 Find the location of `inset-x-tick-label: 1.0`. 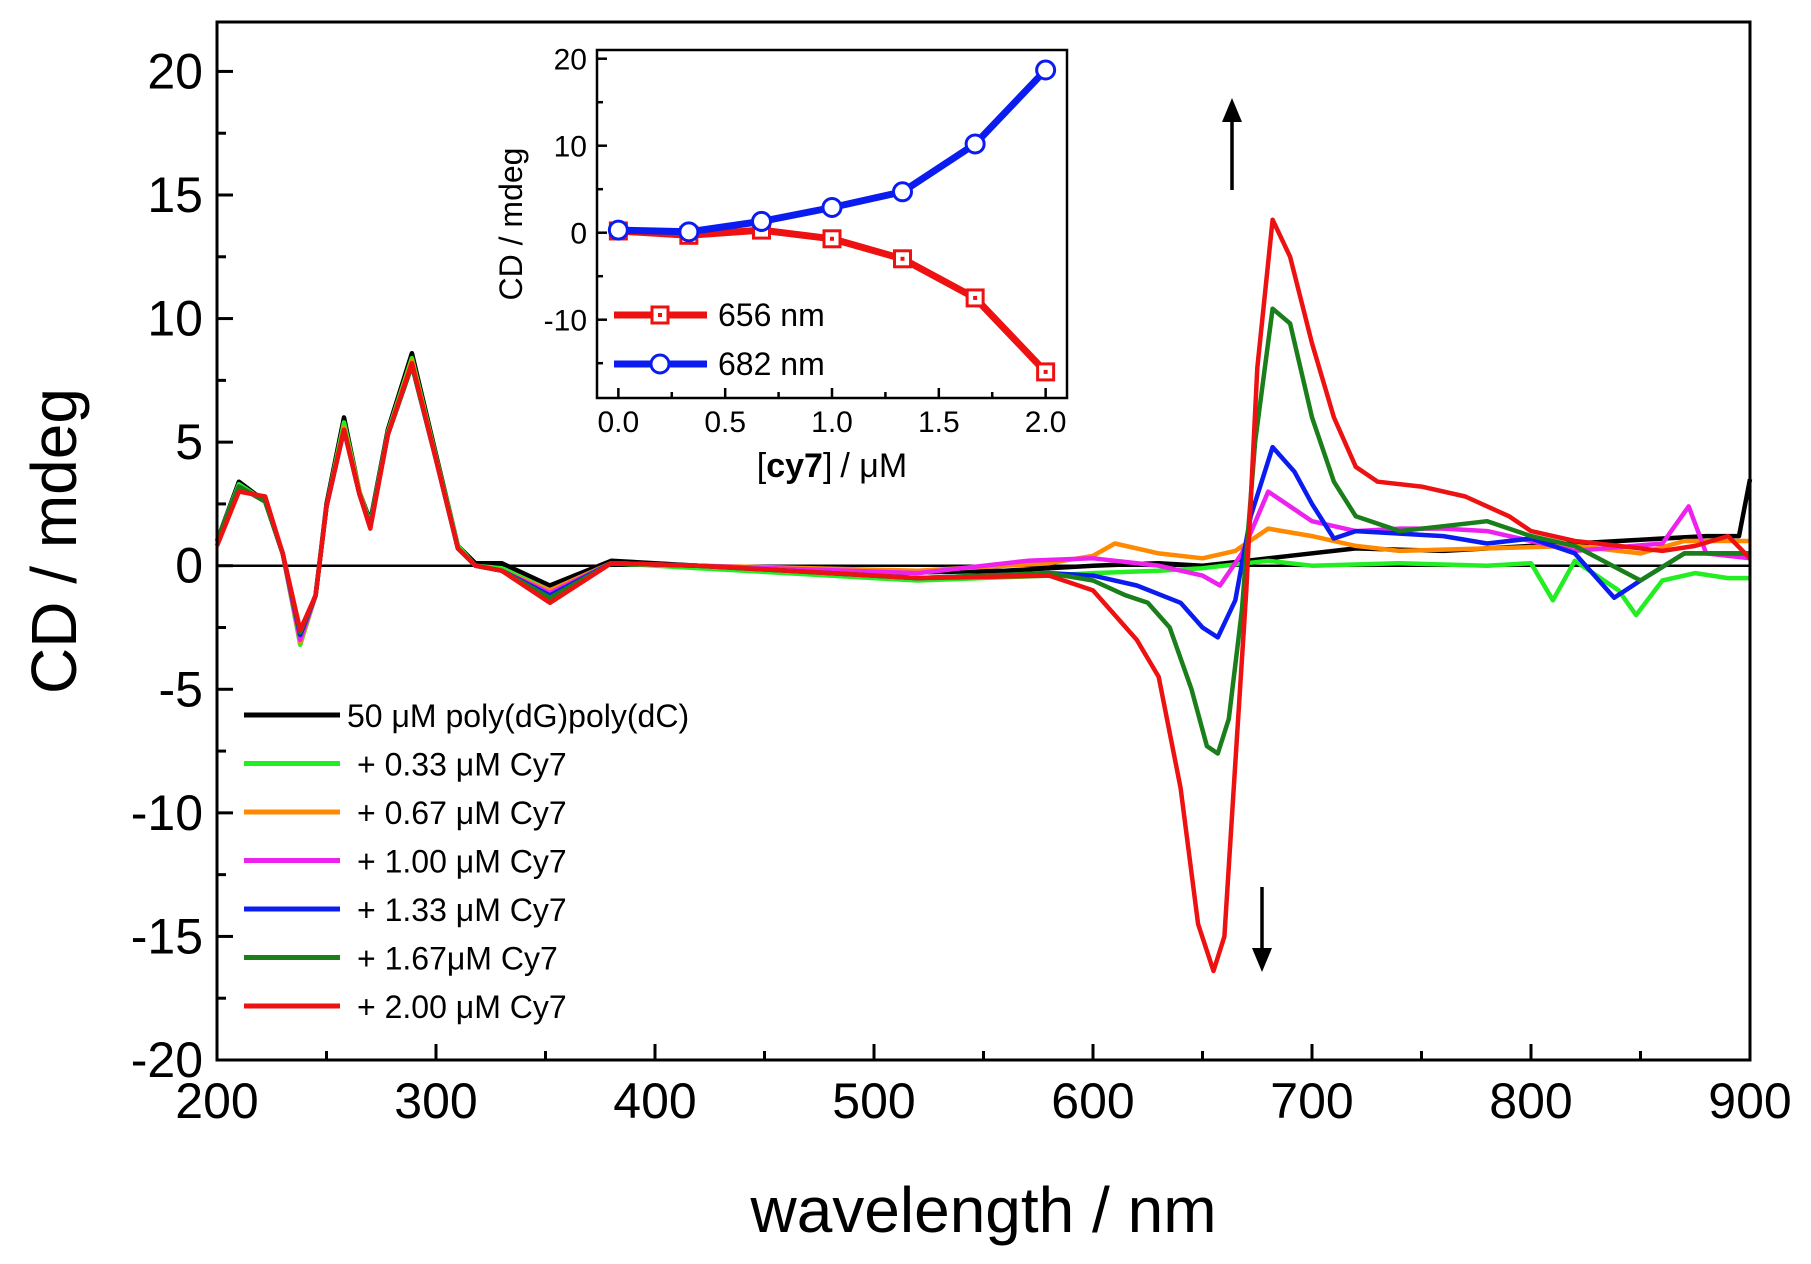

inset-x-tick-label: 1.0 is located at coordinates (832, 422).